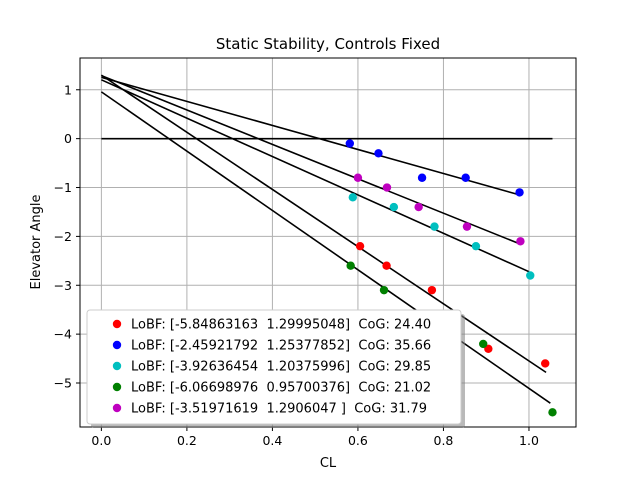 Image resolution: width=640 pixels, height=480 pixels. What do you see at coordinates (529, 440) in the screenshot?
I see `x-tick-label: 1.0` at bounding box center [529, 440].